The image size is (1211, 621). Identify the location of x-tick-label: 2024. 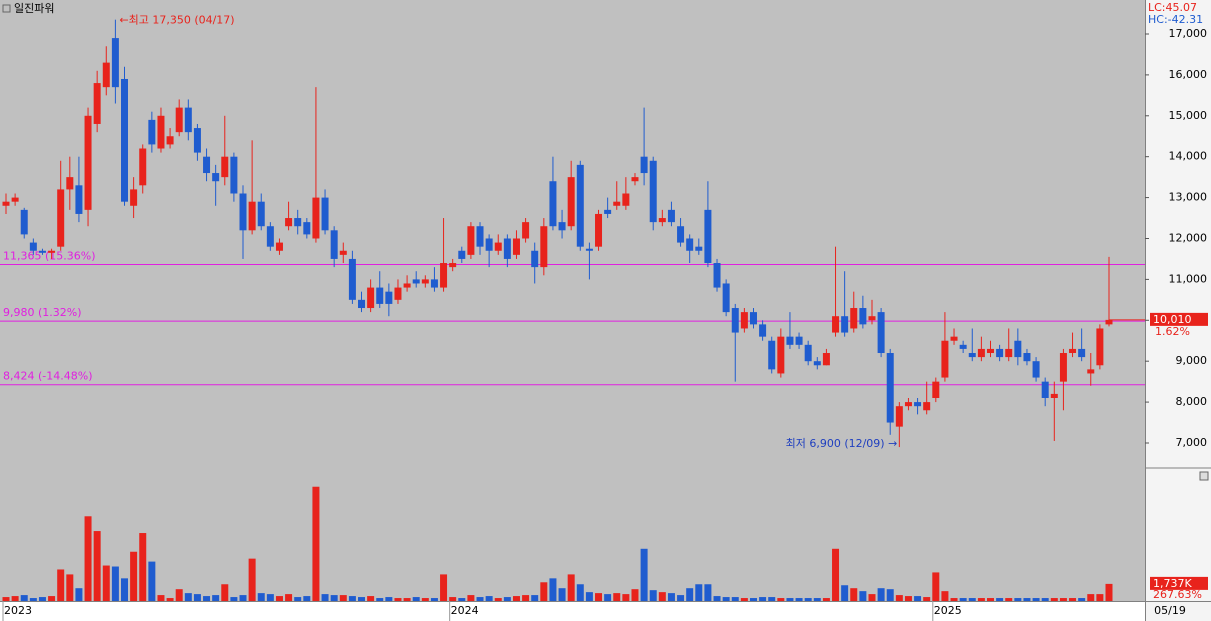
(465, 610).